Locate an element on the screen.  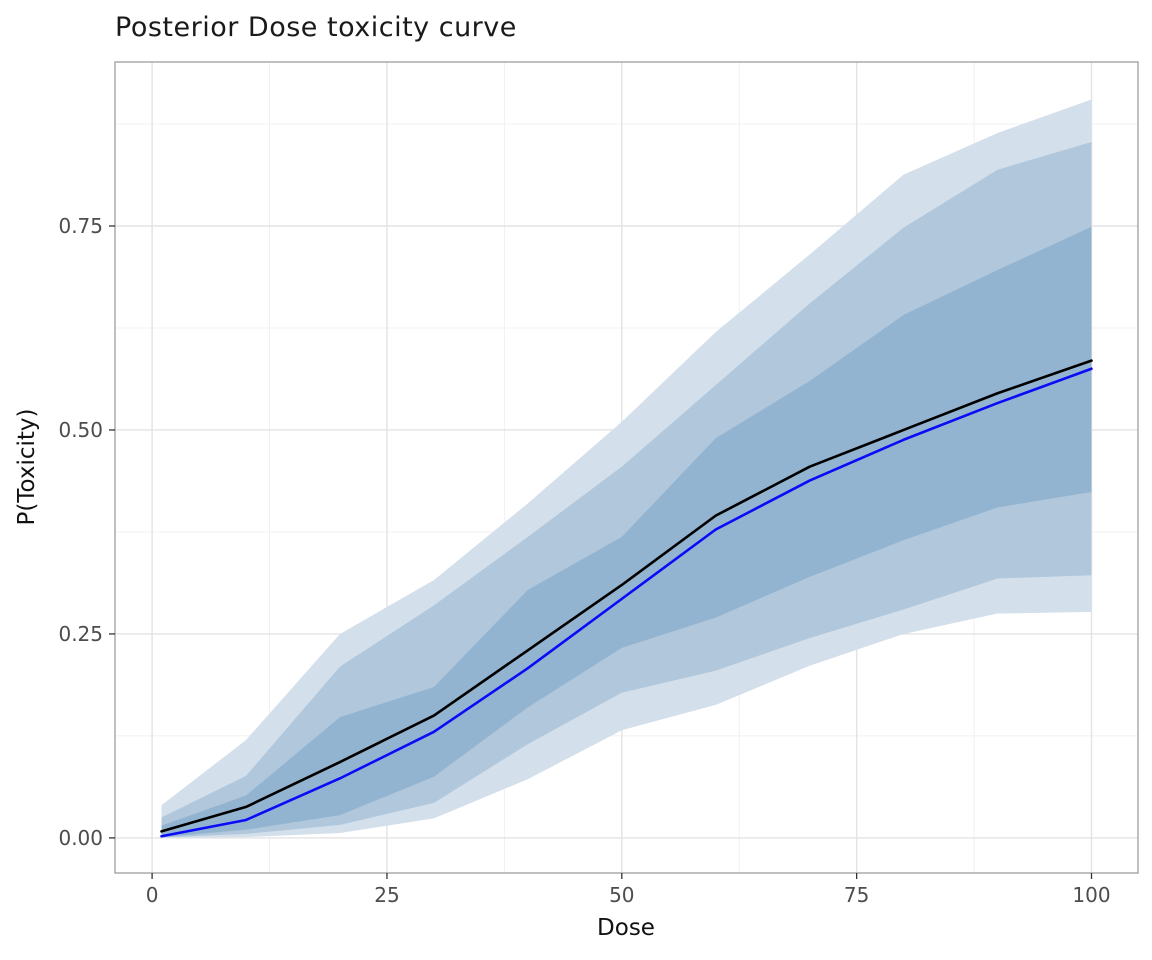
x-tick-label: 25 is located at coordinates (386, 895).